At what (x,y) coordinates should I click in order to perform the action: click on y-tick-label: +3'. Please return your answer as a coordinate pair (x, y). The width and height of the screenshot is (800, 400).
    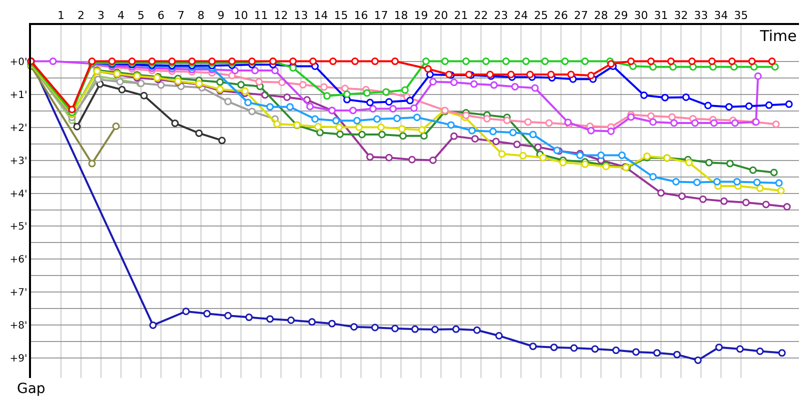
    Looking at the image, I should click on (19, 161).